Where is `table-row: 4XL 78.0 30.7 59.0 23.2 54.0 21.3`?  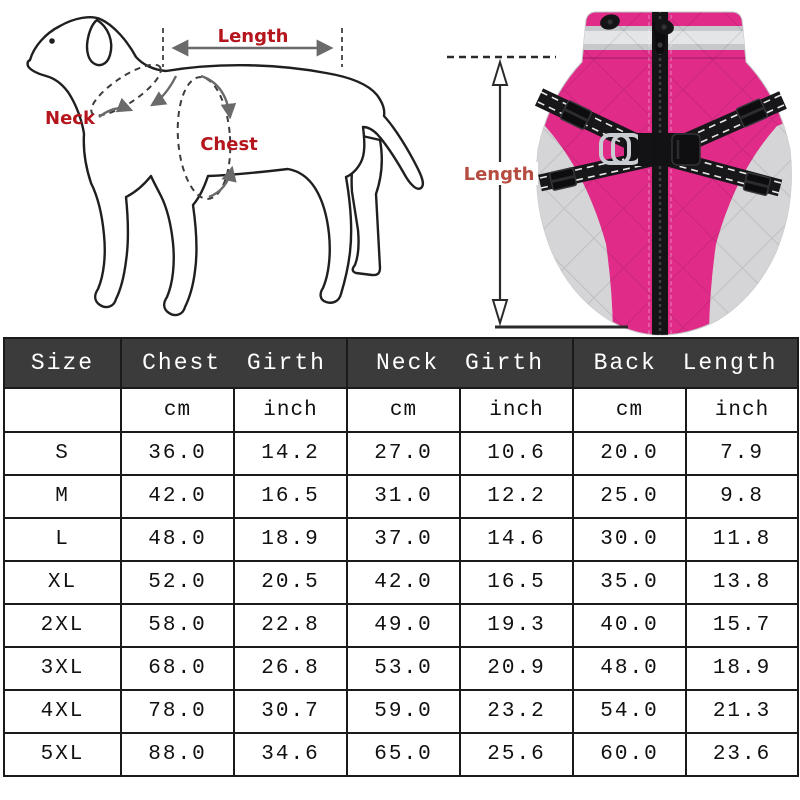 table-row: 4XL 78.0 30.7 59.0 23.2 54.0 21.3 is located at coordinates (401, 711).